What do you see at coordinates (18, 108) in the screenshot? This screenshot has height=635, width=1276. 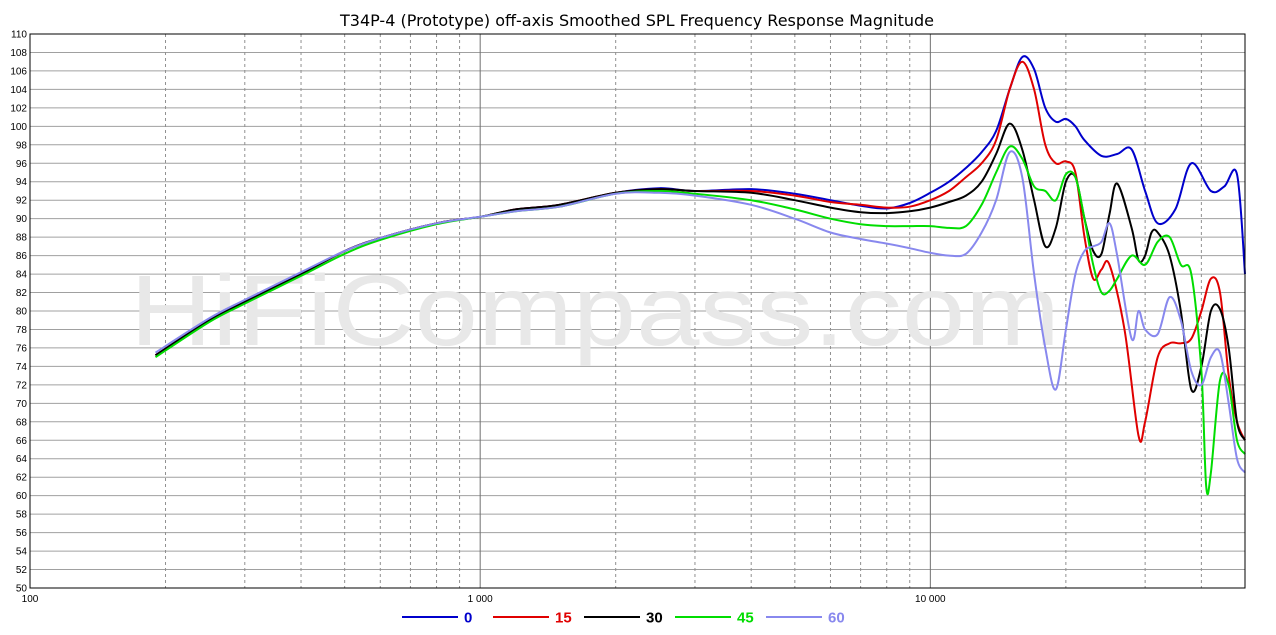 I see `y-tick-label: 102` at bounding box center [18, 108].